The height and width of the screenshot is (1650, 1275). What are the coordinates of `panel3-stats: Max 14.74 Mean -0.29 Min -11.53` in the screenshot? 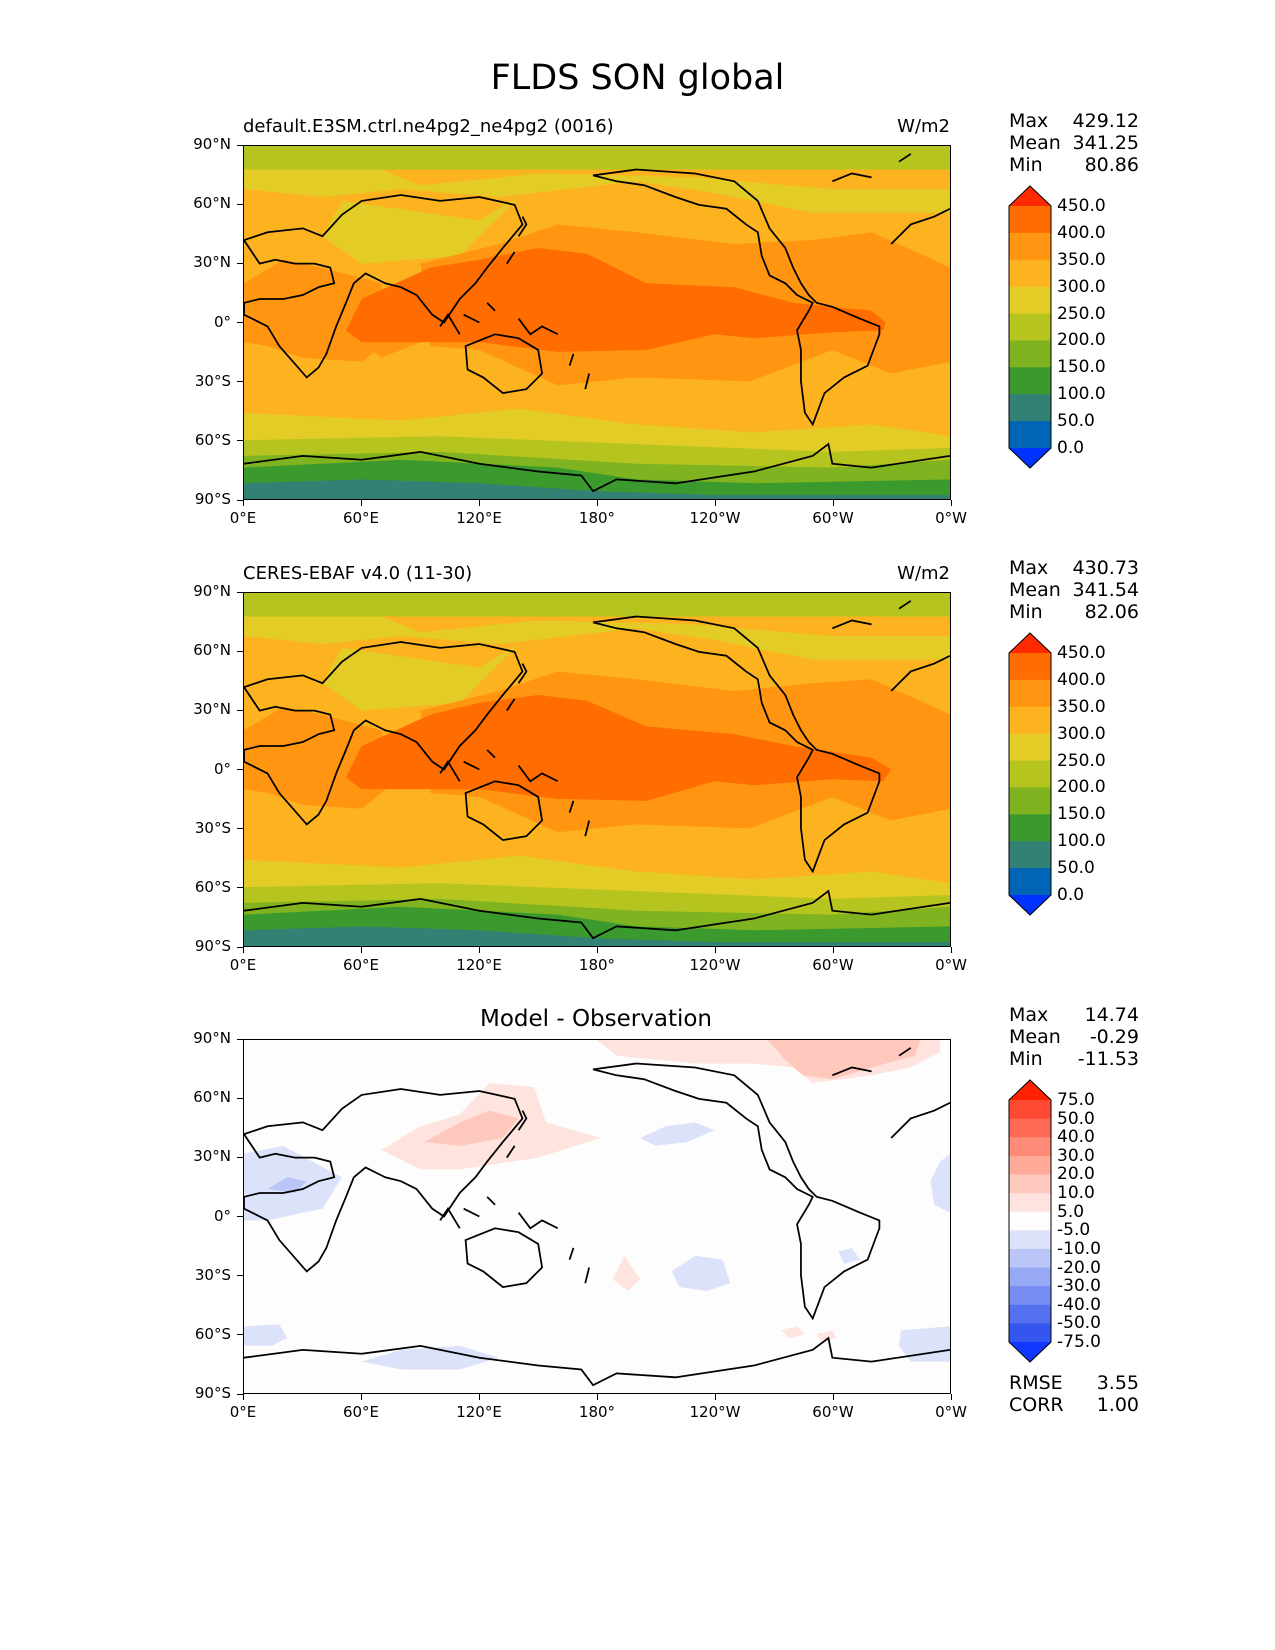 It's located at (1074, 1037).